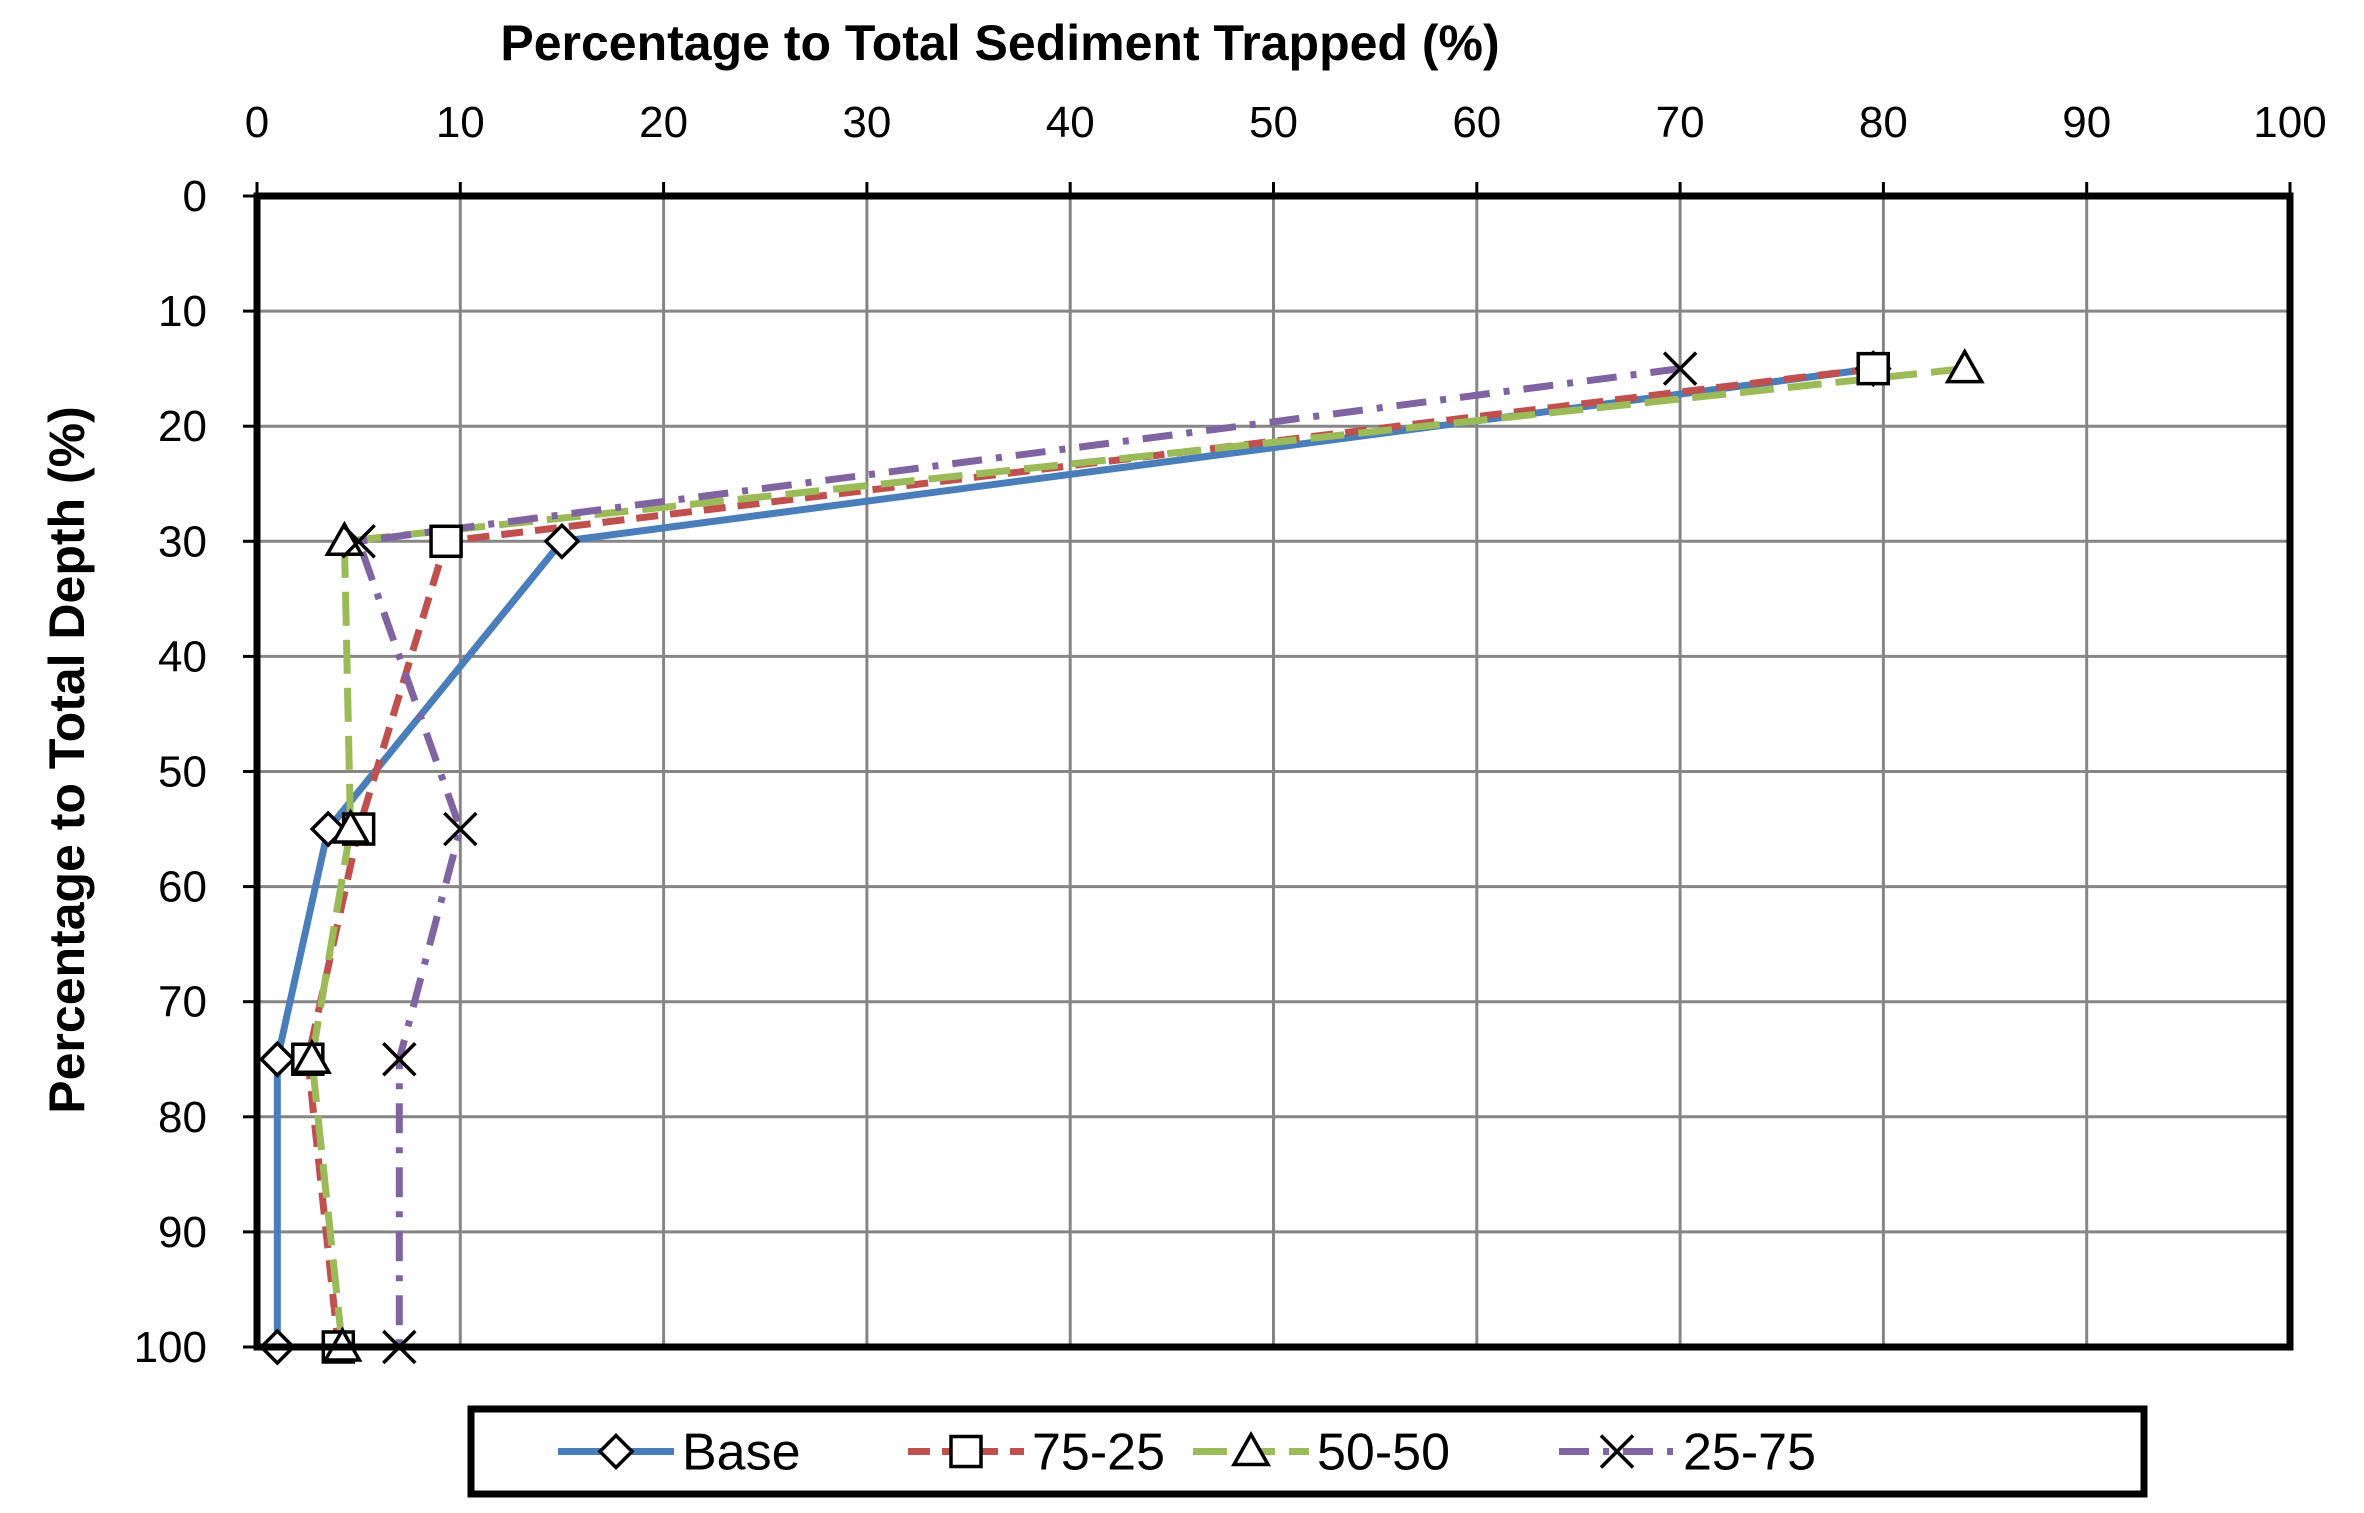  What do you see at coordinates (182, 311) in the screenshot?
I see `y-tick-label: 10` at bounding box center [182, 311].